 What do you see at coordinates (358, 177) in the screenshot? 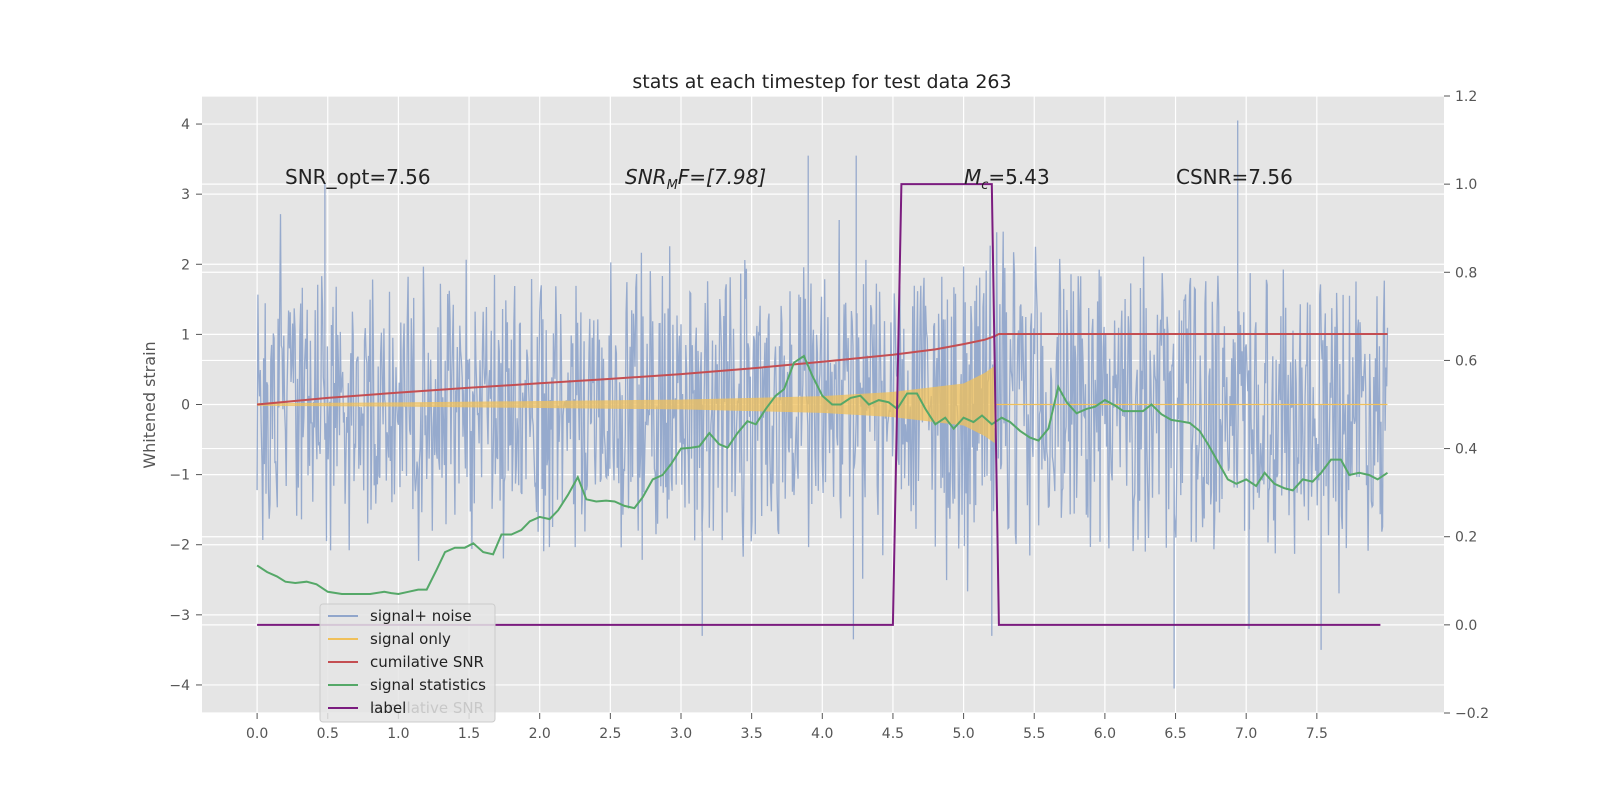
I see `annotation-snr-opt: SNR_opt=7.56` at bounding box center [358, 177].